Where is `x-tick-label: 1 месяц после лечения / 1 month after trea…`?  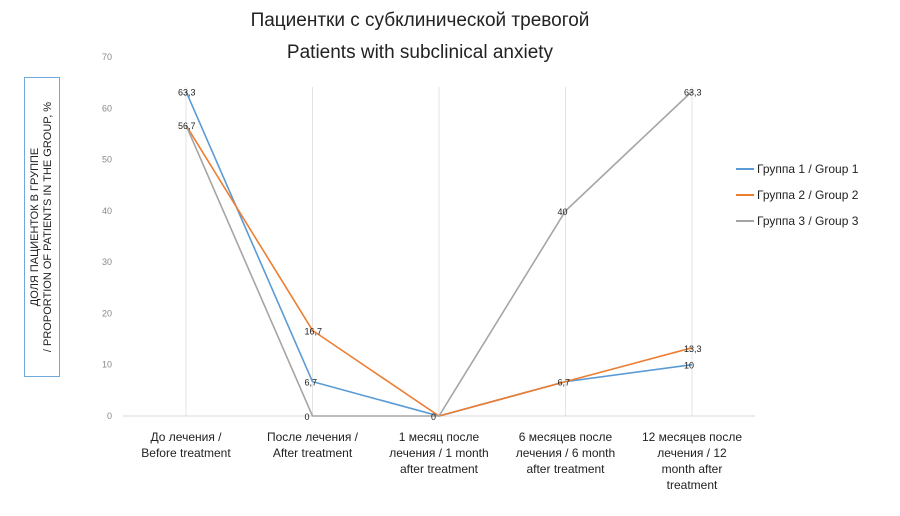
x-tick-label: 1 месяц после лечения / 1 month after trea… is located at coordinates (438, 453).